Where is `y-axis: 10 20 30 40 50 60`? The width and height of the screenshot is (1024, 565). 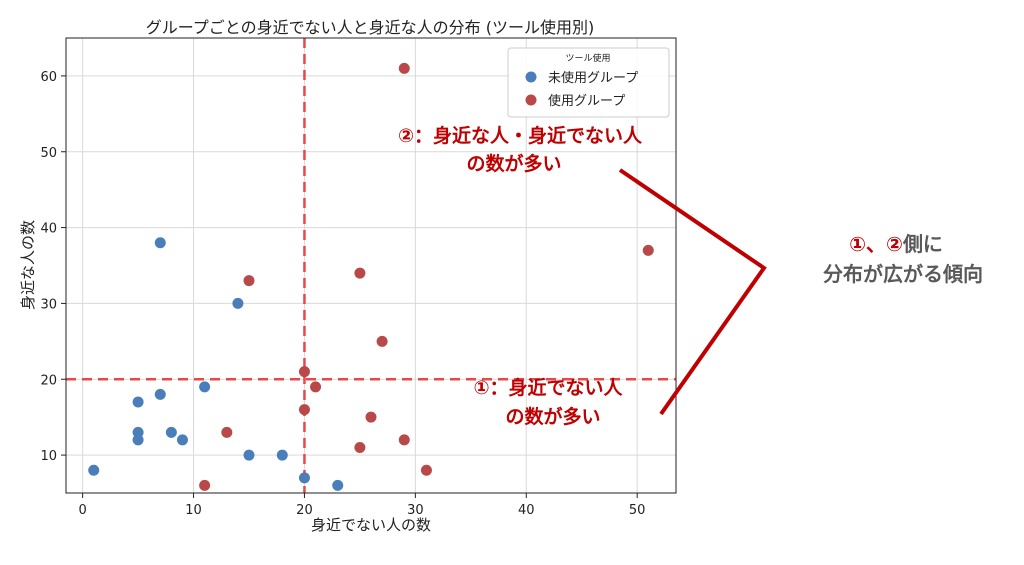 y-axis: 10 20 30 40 50 60 is located at coordinates (53, 267).